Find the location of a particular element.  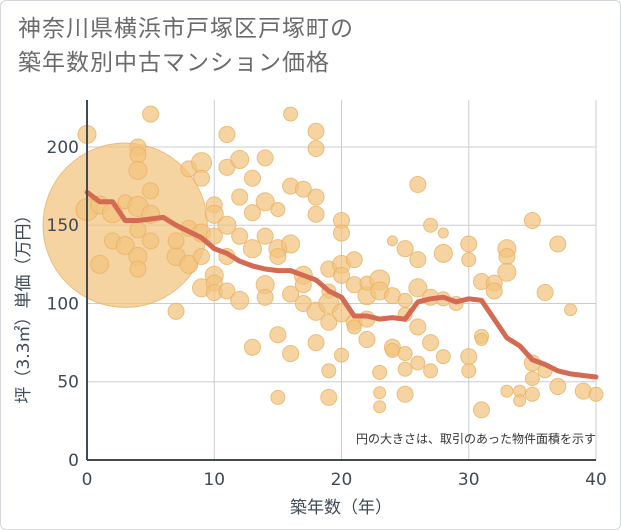

chart-title: 神奈川県横浜市戸塚区戸塚町の 築年数別中古マンション価格 is located at coordinates (186, 46).